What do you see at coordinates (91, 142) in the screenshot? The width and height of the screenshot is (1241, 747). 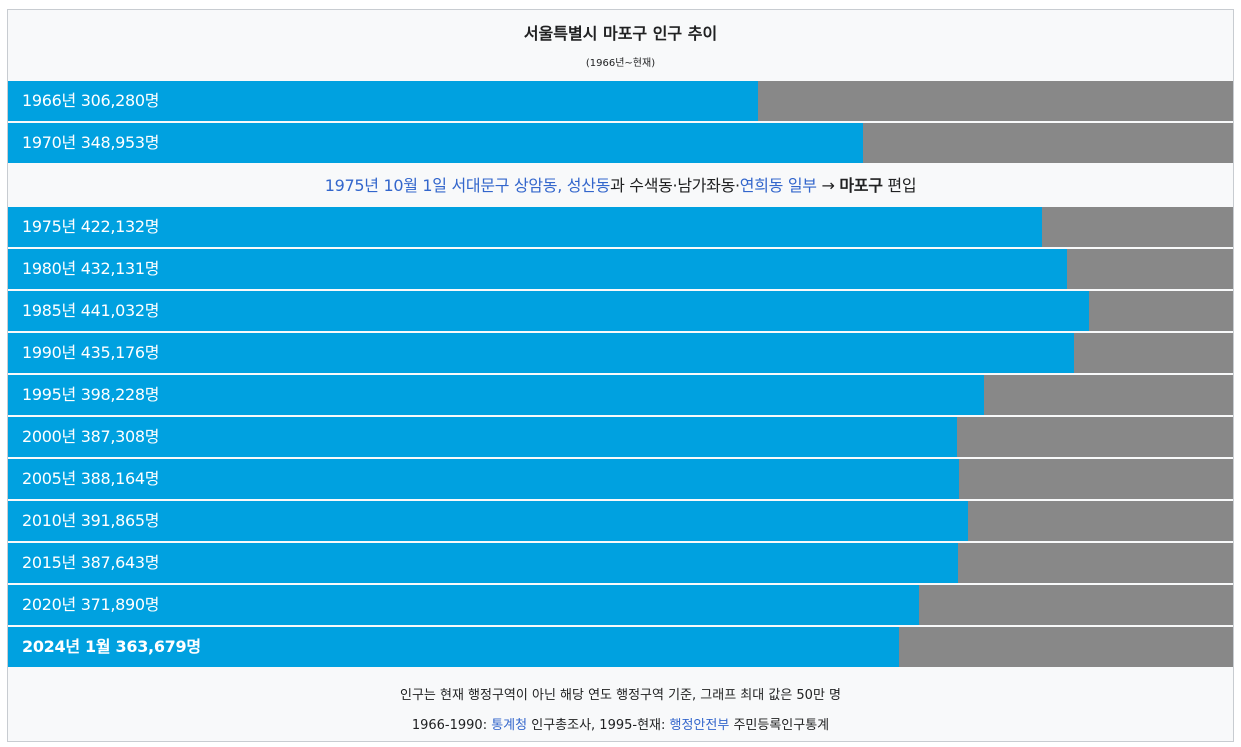 I see `bar-label: 1970년 348,953명` at bounding box center [91, 142].